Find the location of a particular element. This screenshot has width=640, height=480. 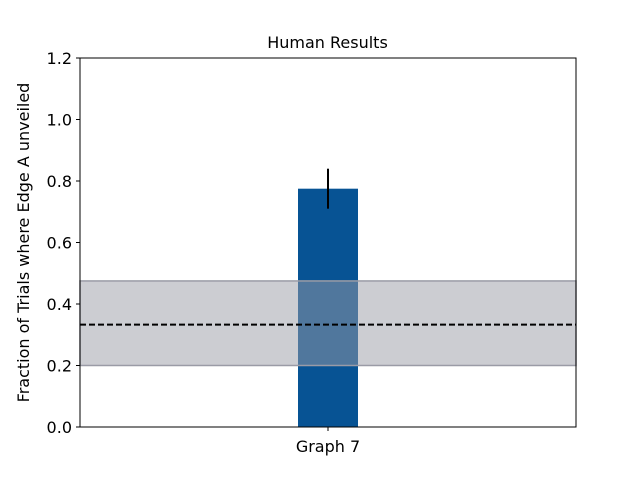

x-axis: Graph 7 is located at coordinates (328, 441).